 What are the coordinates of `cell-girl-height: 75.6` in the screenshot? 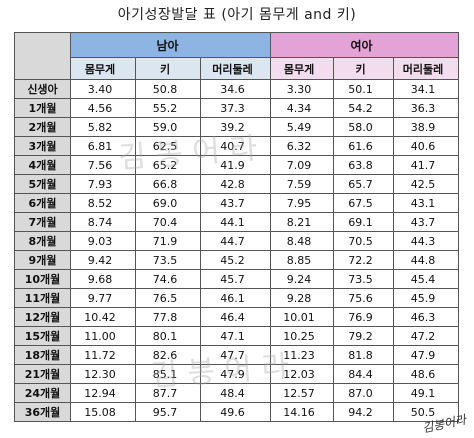 It's located at (364, 298).